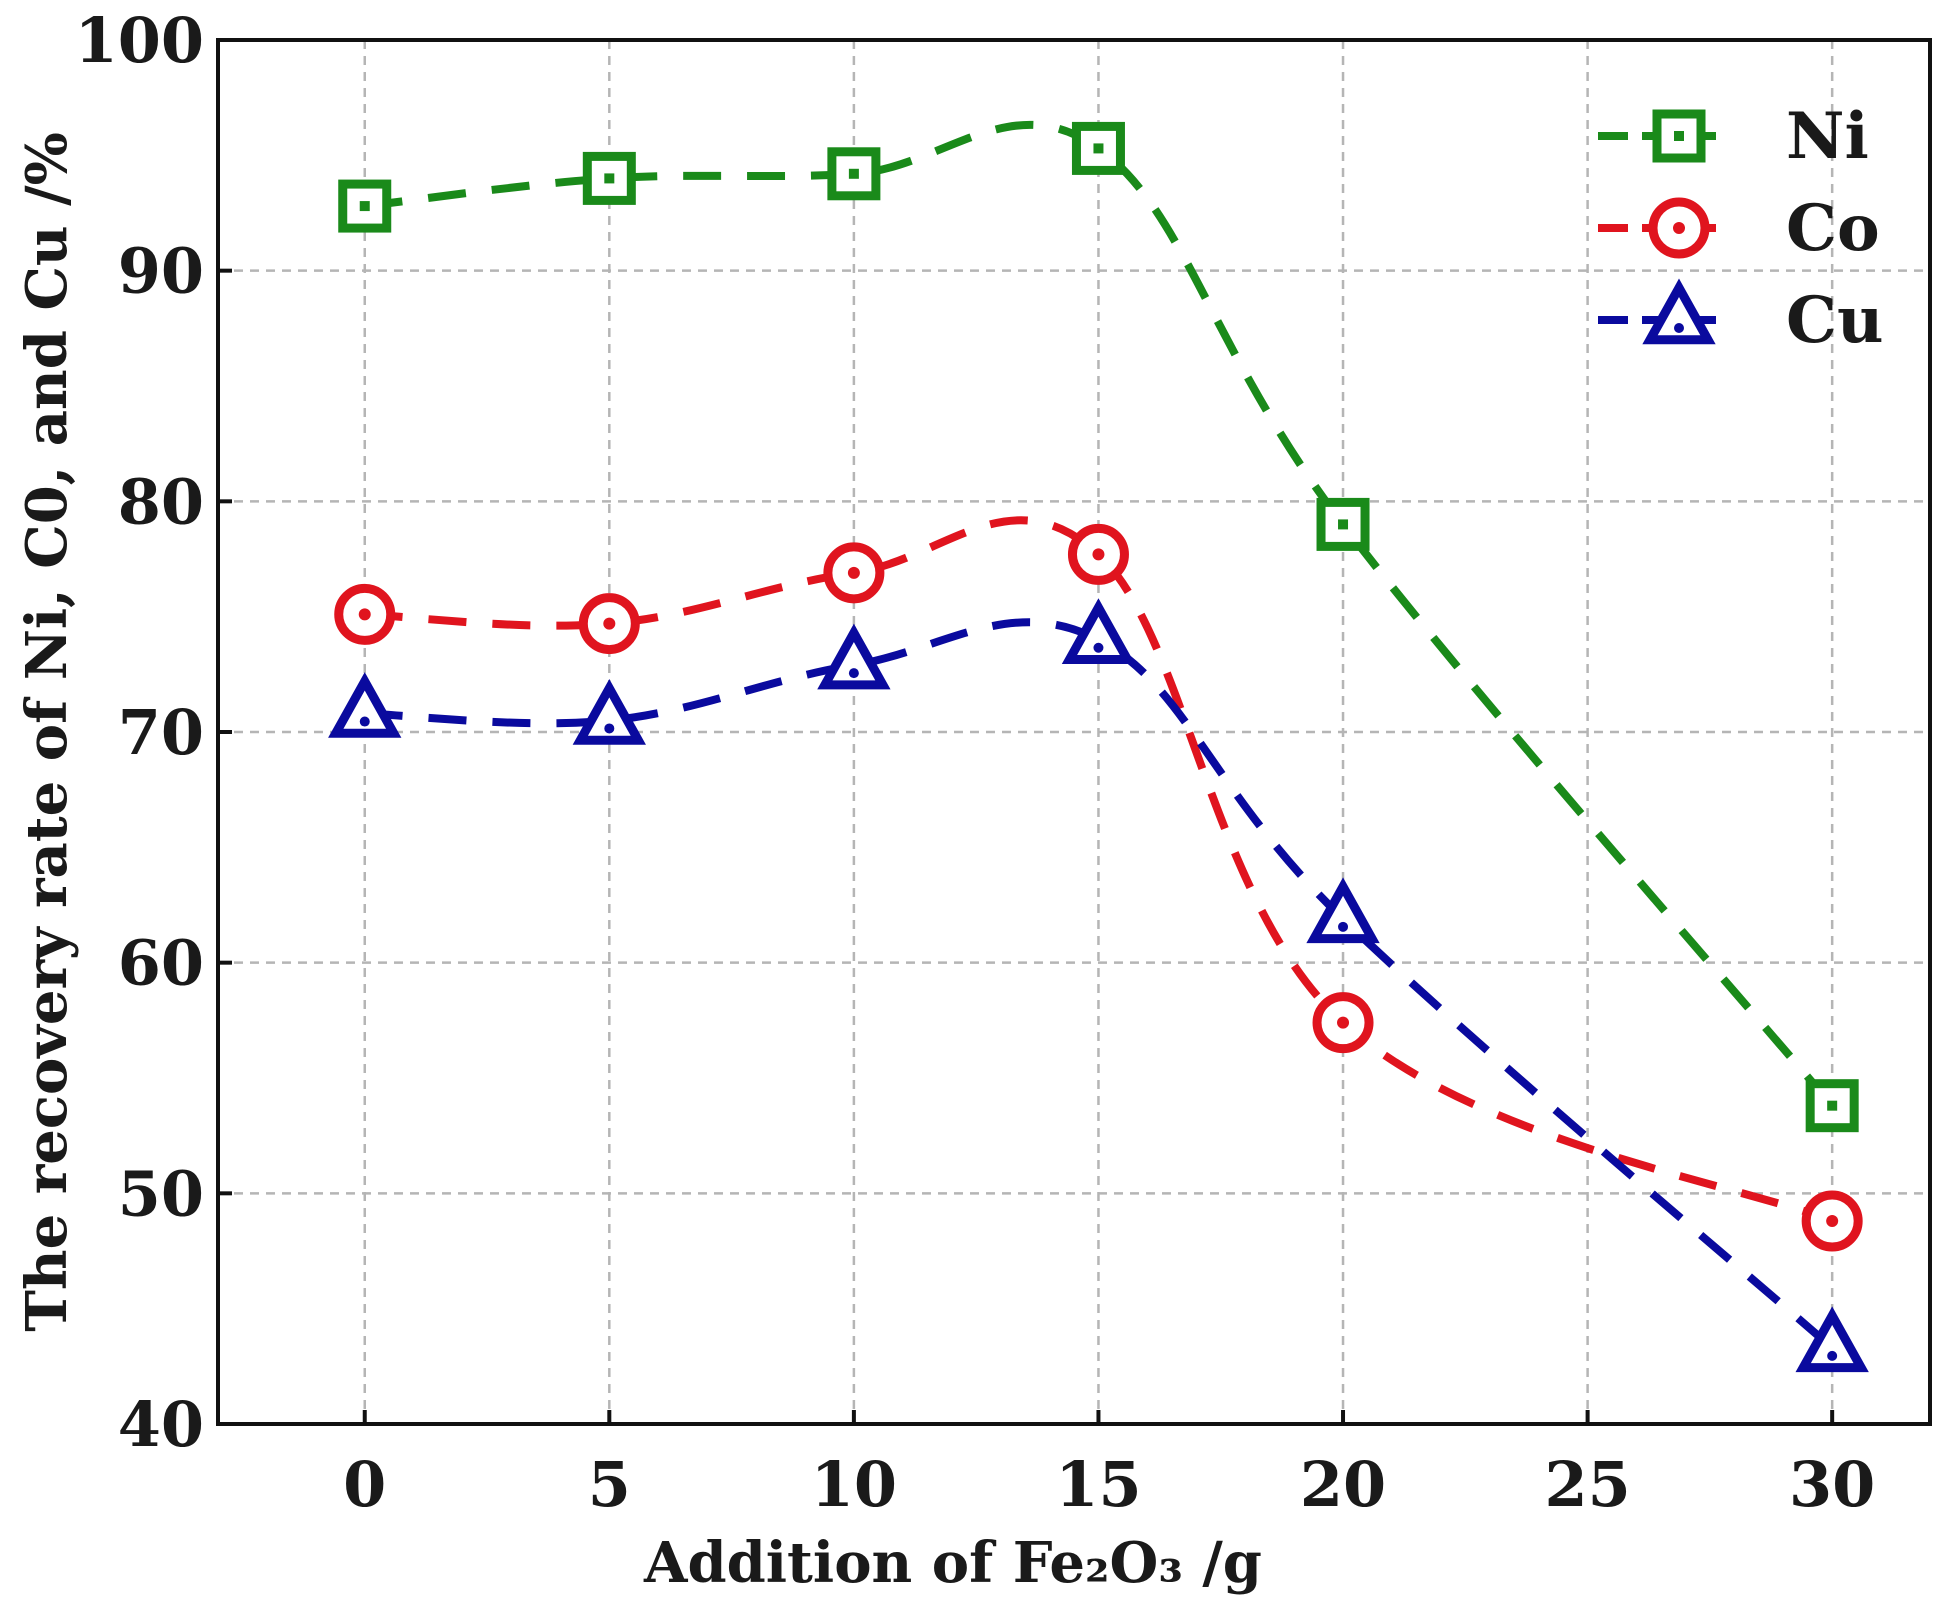  Describe the element at coordinates (1833, 228) in the screenshot. I see `legend-label-co: Co` at that location.